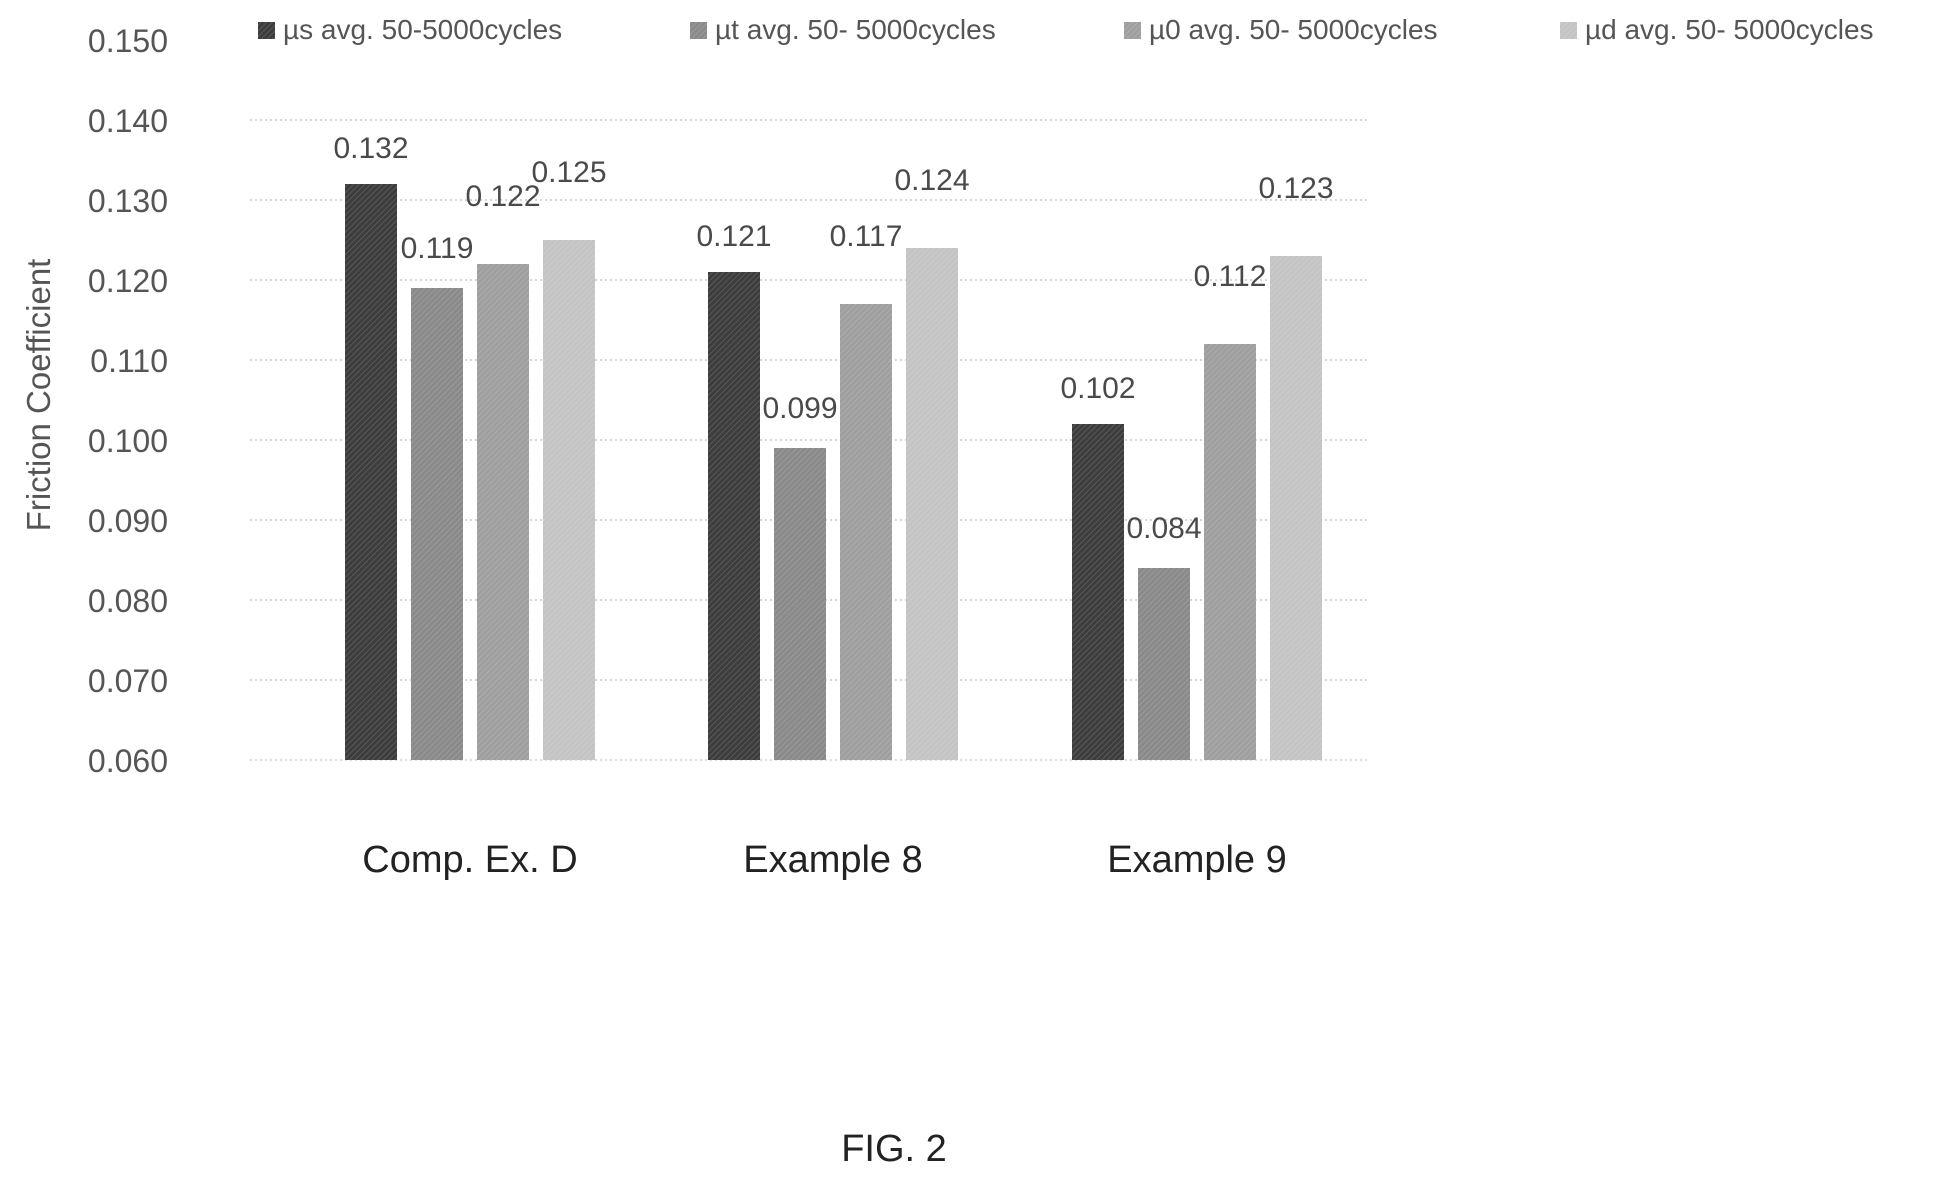  What do you see at coordinates (469, 860) in the screenshot?
I see `x-category-label: Comp. Ex. D` at bounding box center [469, 860].